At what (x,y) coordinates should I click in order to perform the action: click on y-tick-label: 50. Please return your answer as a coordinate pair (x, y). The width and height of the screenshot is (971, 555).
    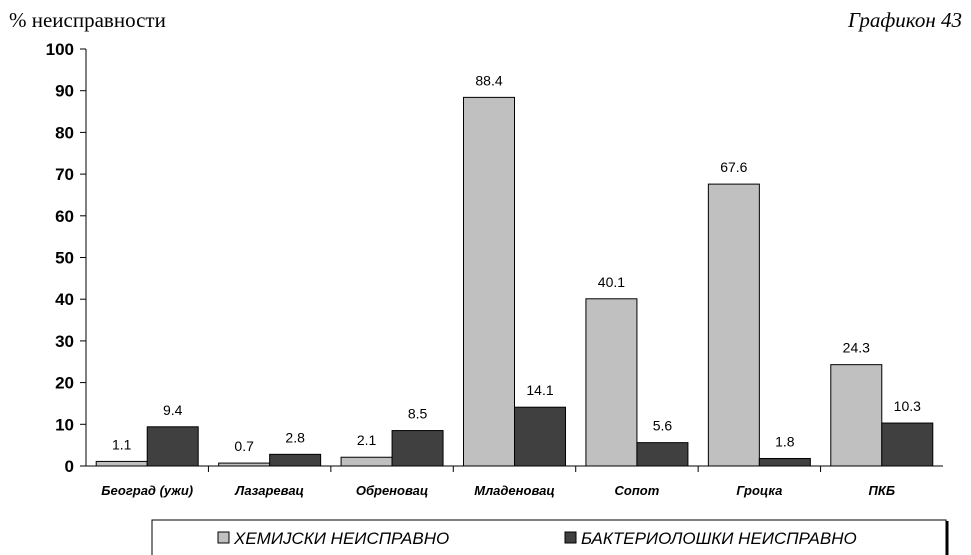
    Looking at the image, I should click on (64, 258).